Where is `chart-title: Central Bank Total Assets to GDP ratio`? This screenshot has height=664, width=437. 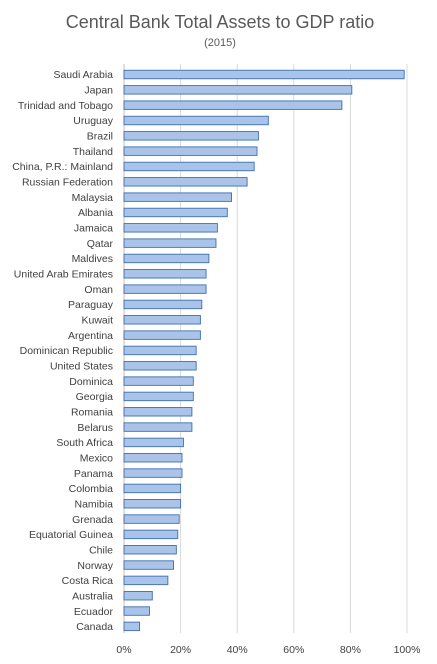
chart-title: Central Bank Total Assets to GDP ratio is located at coordinates (220, 22).